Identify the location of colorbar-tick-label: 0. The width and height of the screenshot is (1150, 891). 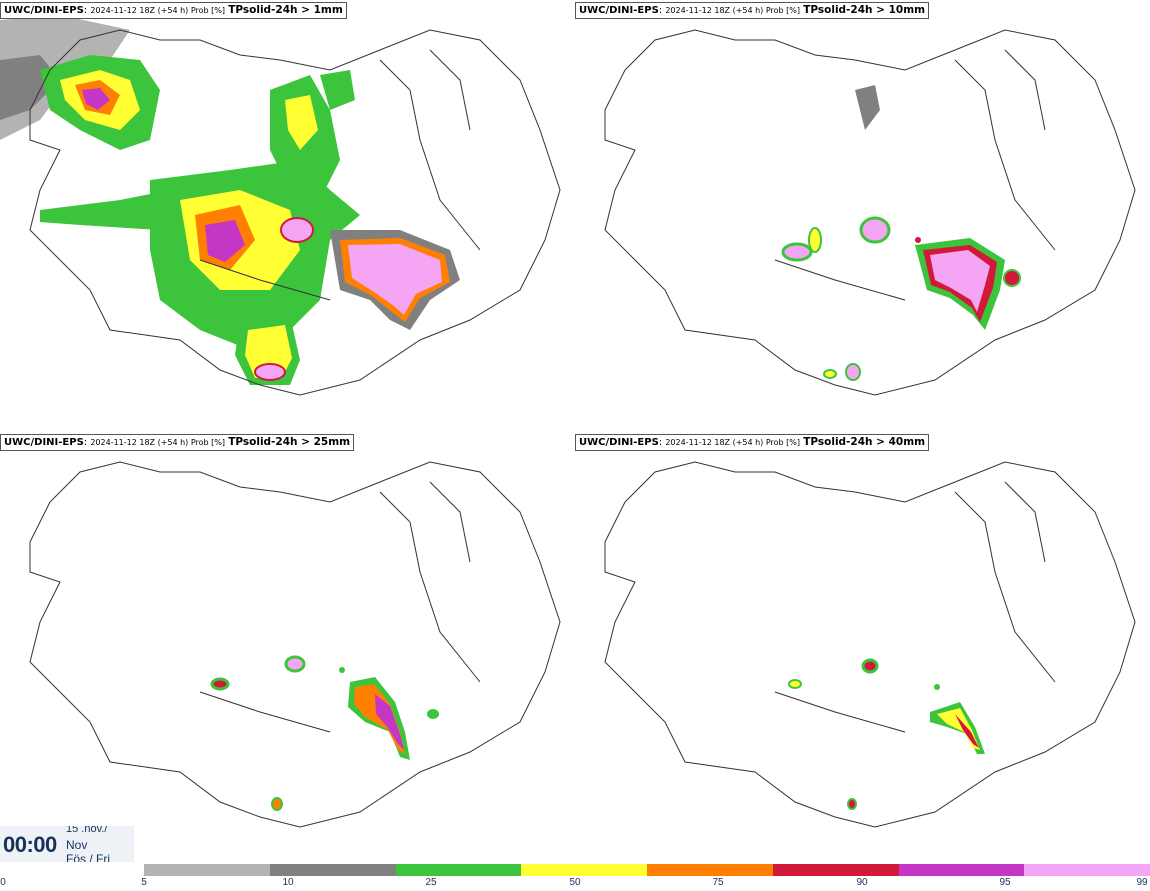
(3, 882).